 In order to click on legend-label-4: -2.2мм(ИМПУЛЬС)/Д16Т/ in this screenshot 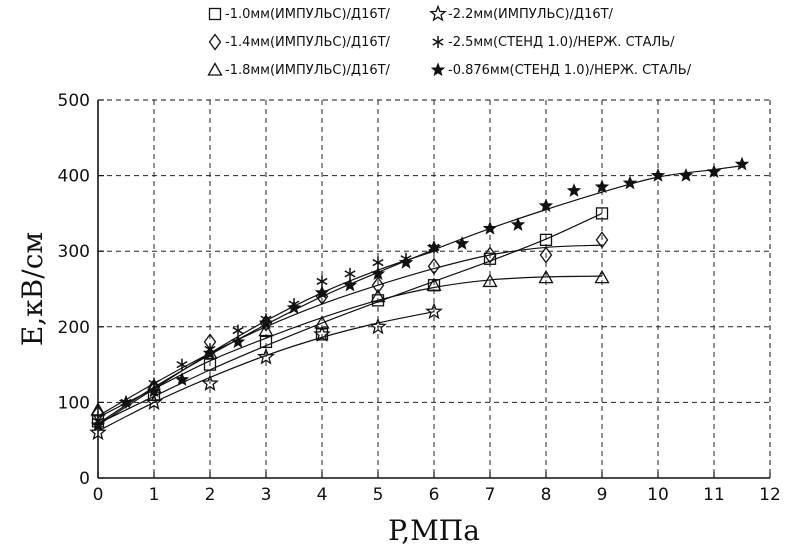, I will do `click(531, 14)`.